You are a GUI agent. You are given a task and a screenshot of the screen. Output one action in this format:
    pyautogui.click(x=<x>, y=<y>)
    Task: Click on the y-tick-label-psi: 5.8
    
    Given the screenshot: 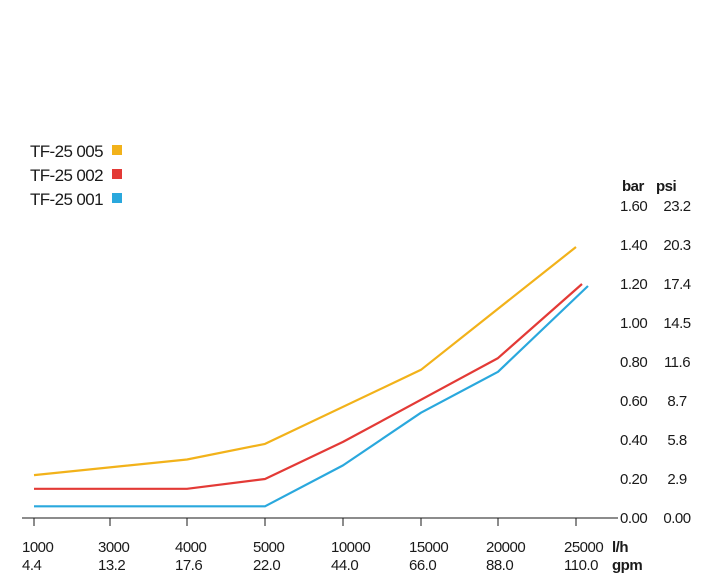 What is the action you would take?
    pyautogui.click(x=677, y=440)
    